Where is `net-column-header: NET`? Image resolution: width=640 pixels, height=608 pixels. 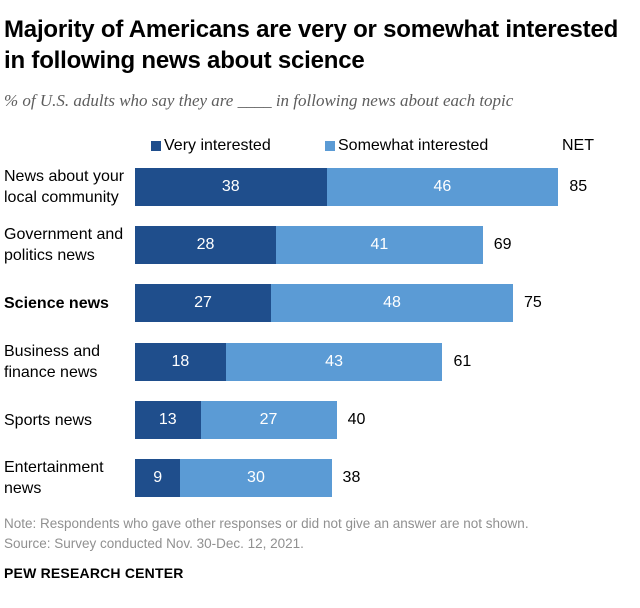
net-column-header: NET is located at coordinates (578, 145).